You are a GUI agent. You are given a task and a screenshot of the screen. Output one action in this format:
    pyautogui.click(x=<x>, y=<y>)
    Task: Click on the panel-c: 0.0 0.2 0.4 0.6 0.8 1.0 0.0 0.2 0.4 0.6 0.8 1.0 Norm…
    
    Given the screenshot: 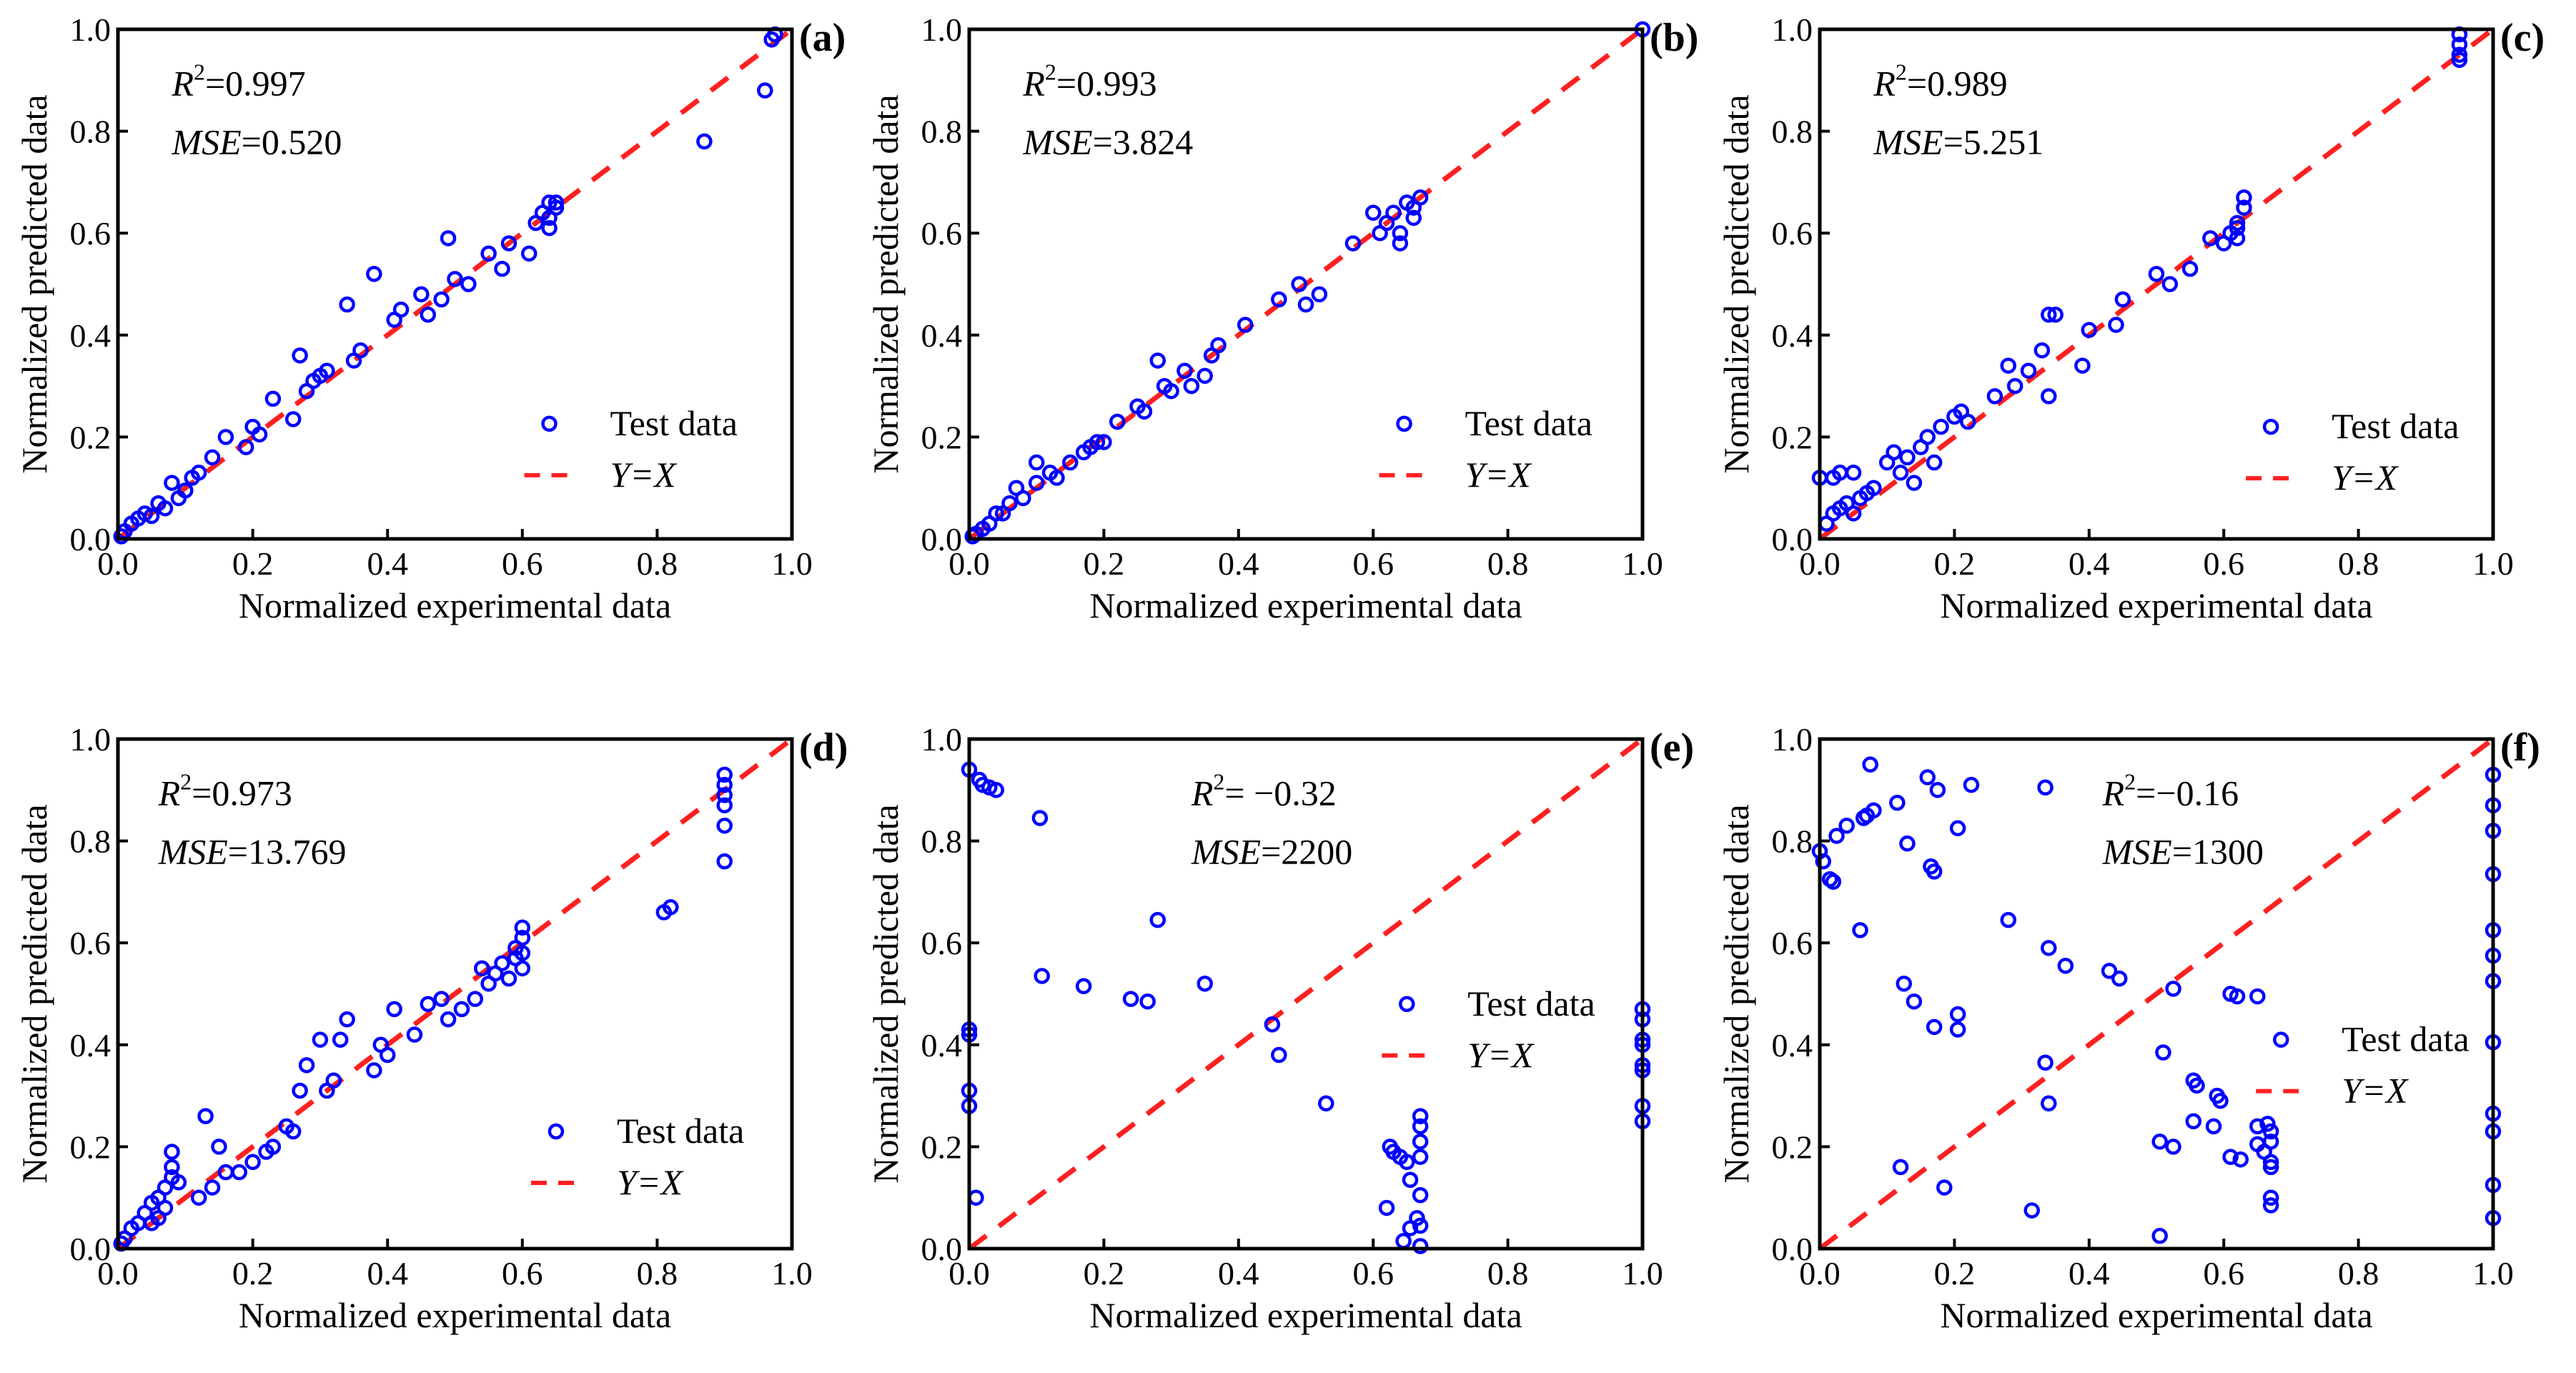 What is the action you would take?
    pyautogui.click(x=2130, y=318)
    